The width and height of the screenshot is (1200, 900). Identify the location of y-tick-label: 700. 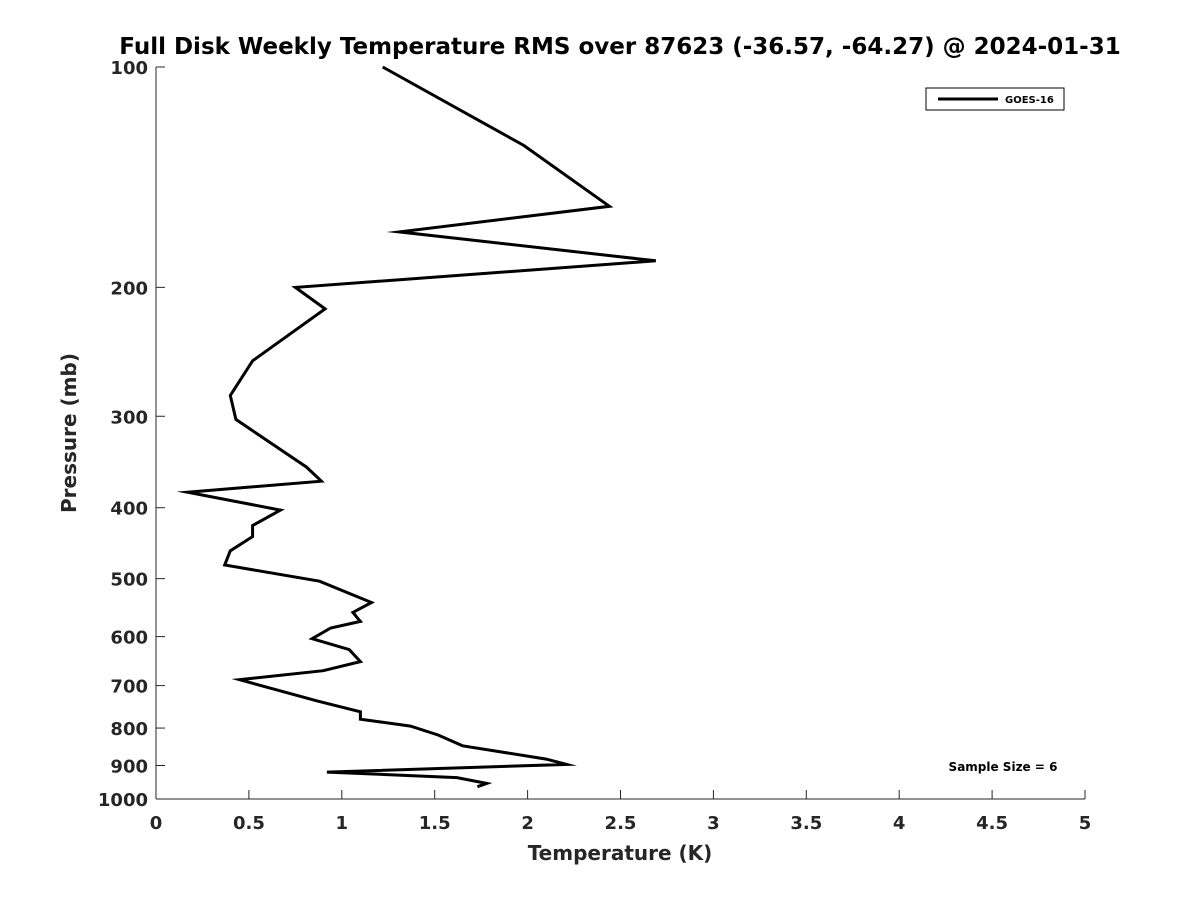
(129, 687).